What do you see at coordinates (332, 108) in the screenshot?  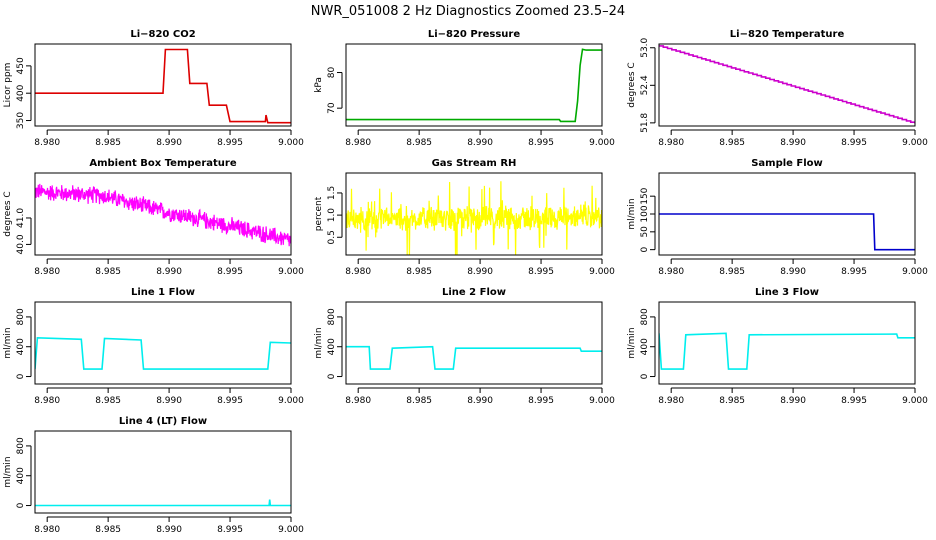 I see `y-tick-label: 70` at bounding box center [332, 108].